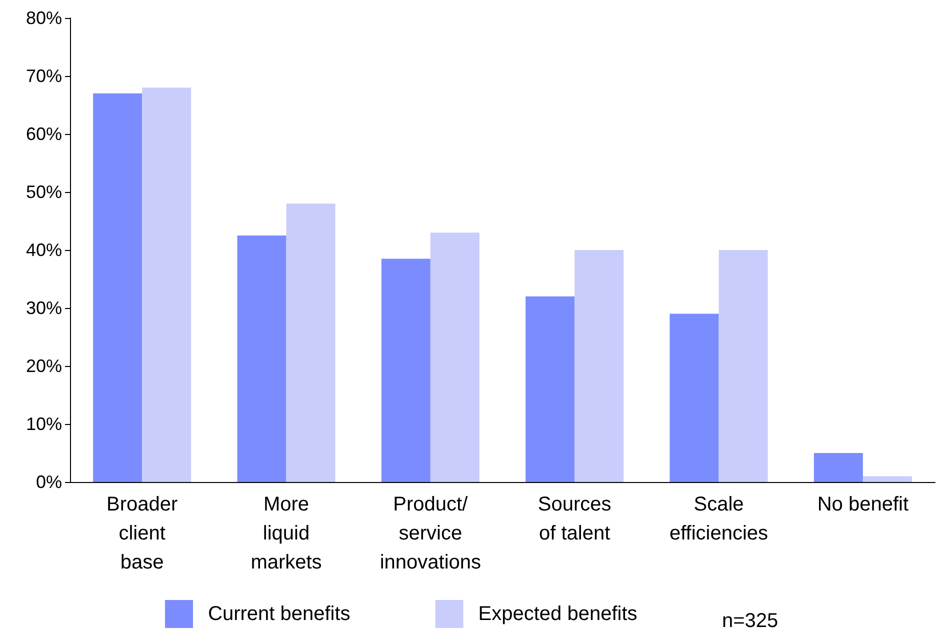  Describe the element at coordinates (44, 134) in the screenshot. I see `y-tick-label: 60%` at that location.